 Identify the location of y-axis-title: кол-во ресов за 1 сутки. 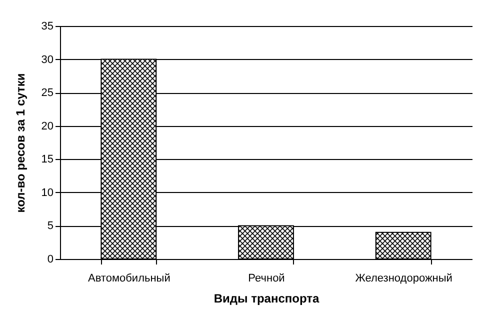
(20, 143).